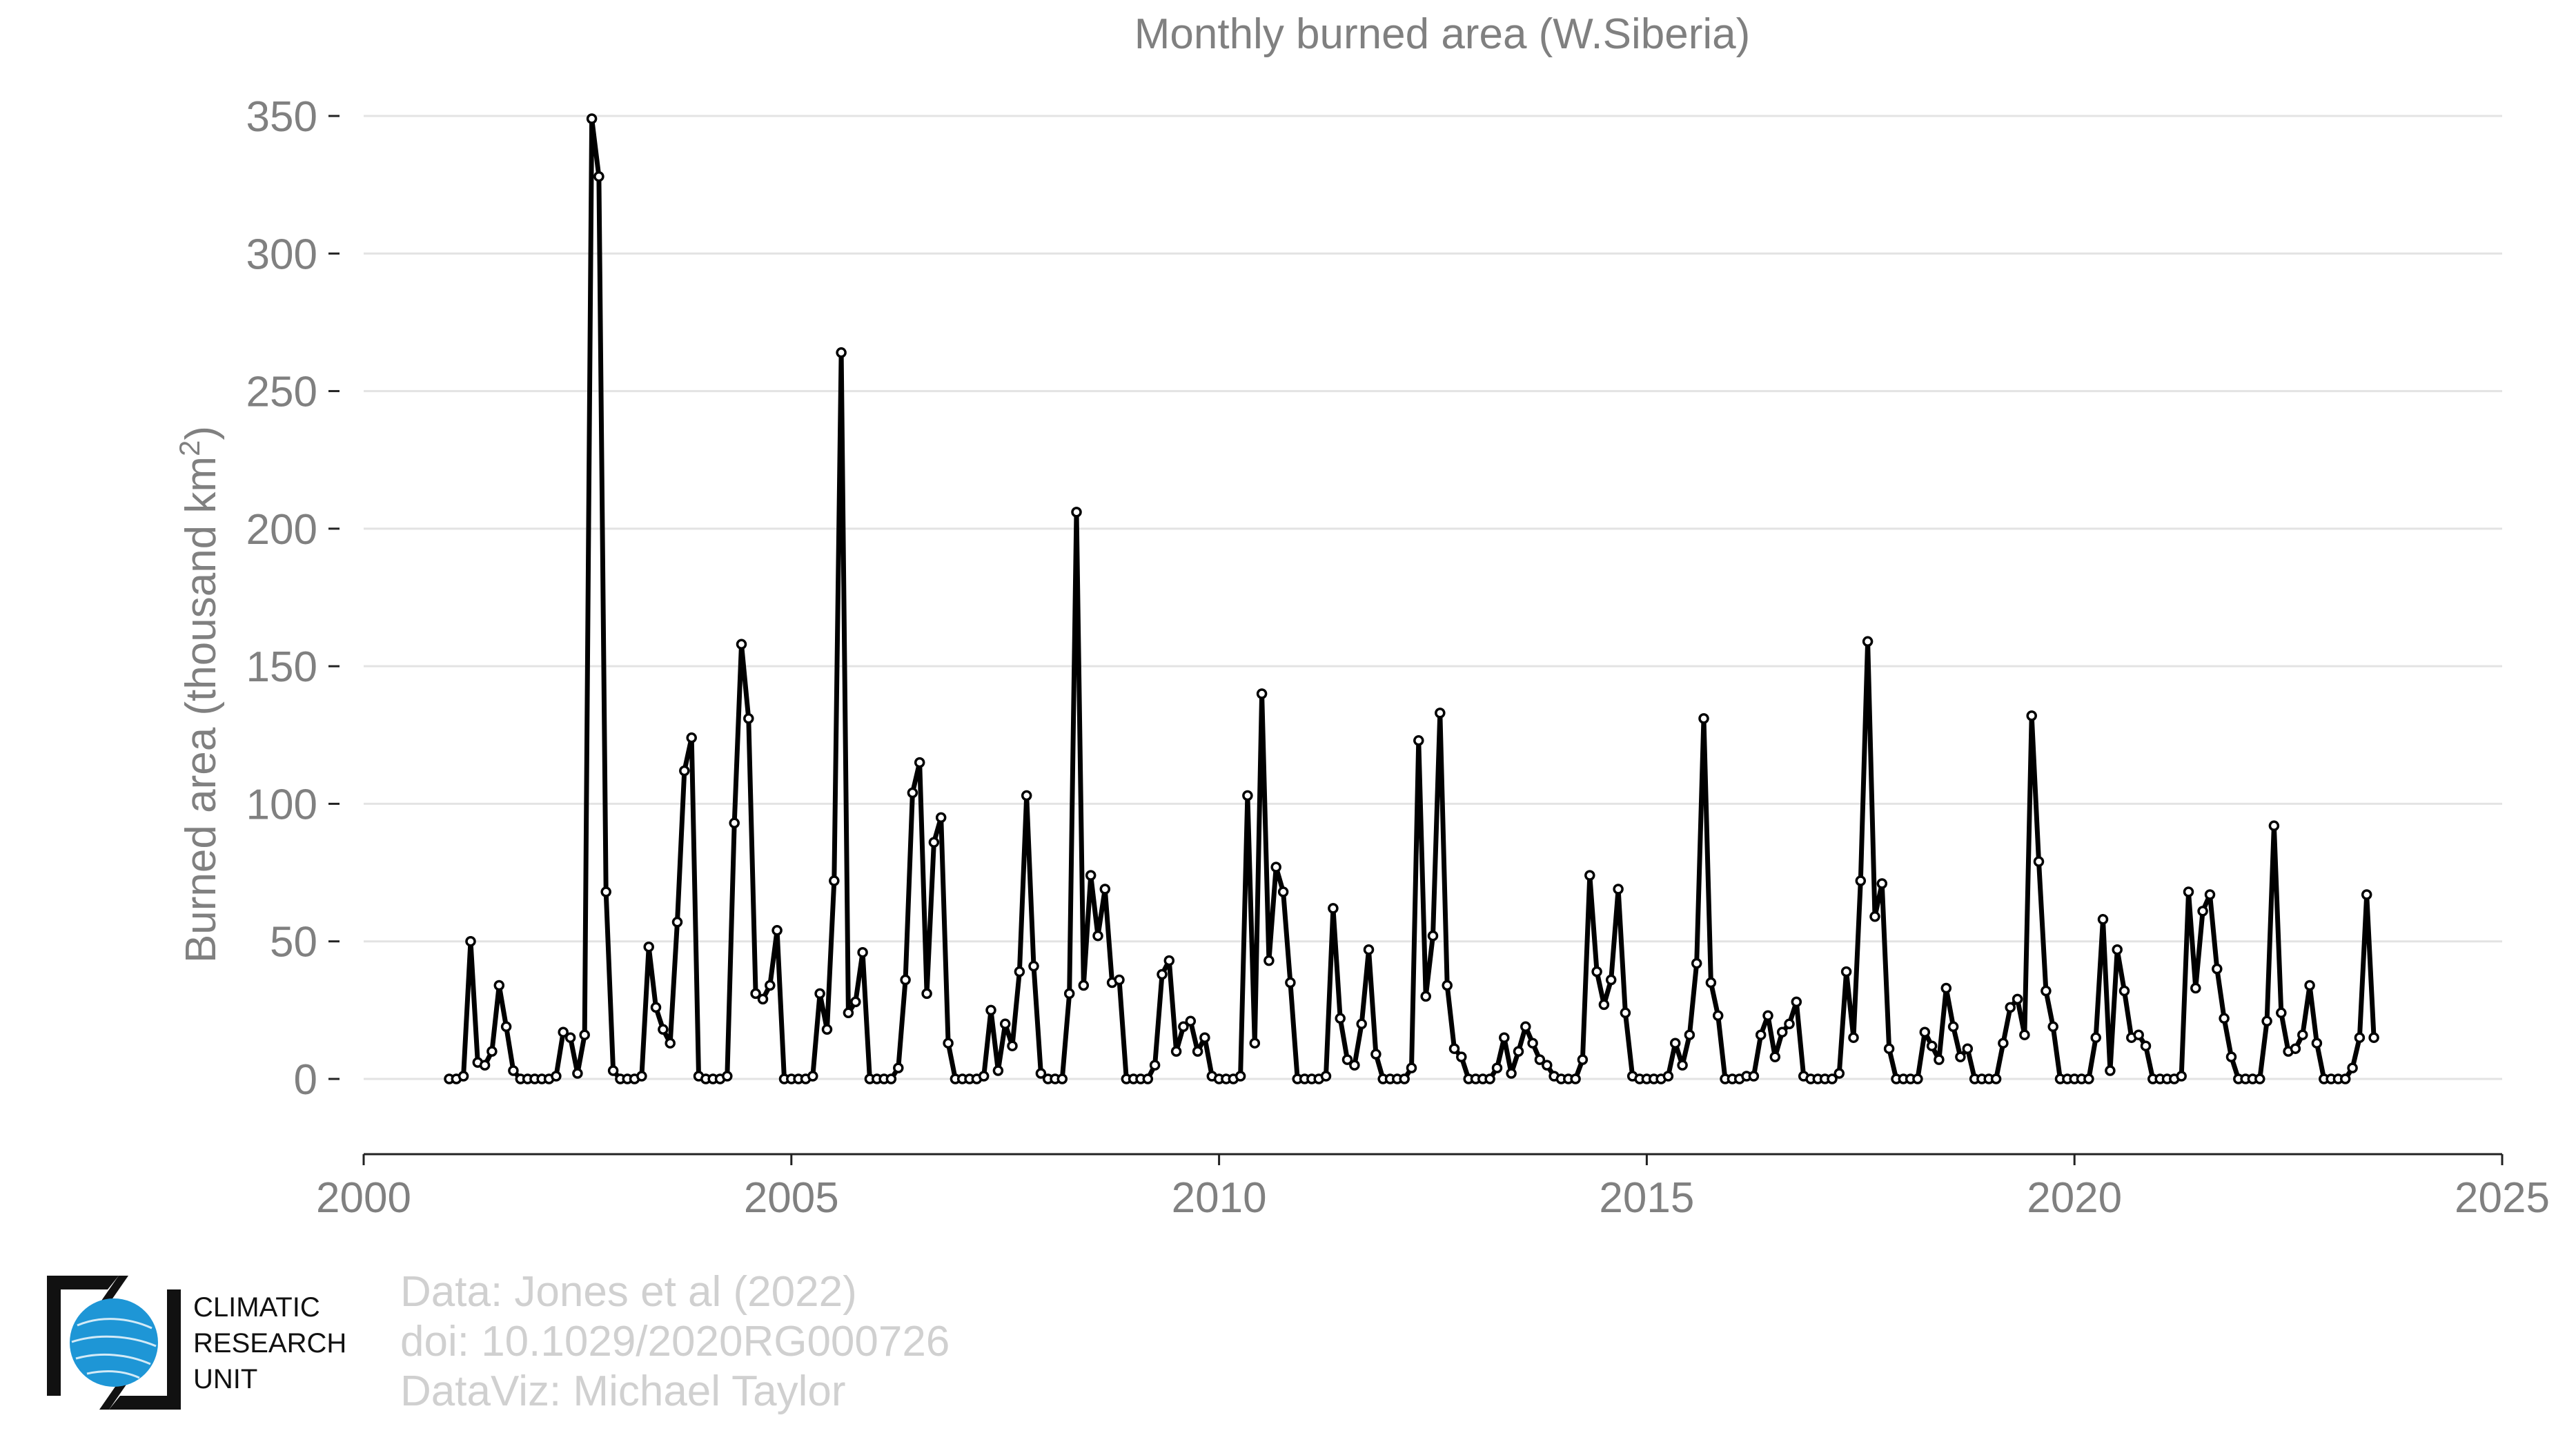  Describe the element at coordinates (363, 1198) in the screenshot. I see `x-tick-label: 2000` at that location.